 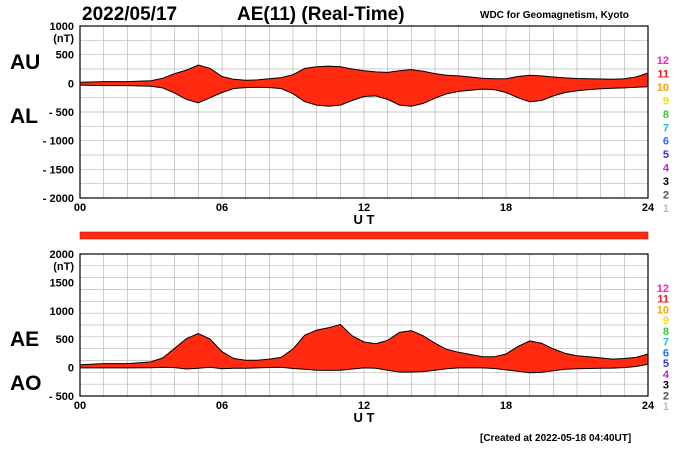 I want to click on ae-label: AE, so click(x=25, y=339).